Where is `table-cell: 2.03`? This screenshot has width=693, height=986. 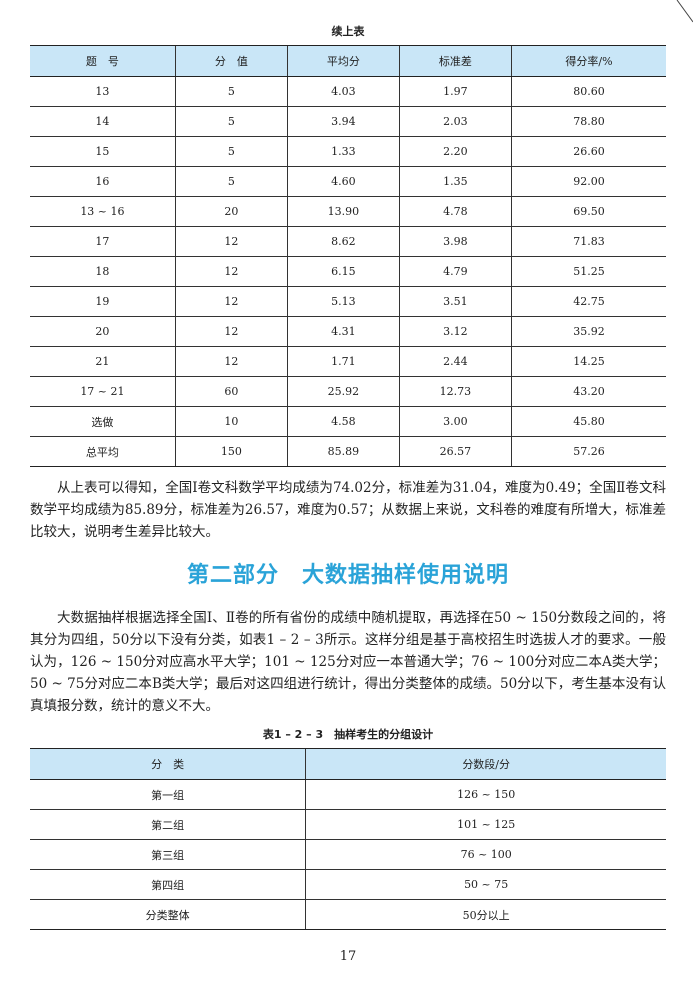
table-cell: 2.03 is located at coordinates (455, 121).